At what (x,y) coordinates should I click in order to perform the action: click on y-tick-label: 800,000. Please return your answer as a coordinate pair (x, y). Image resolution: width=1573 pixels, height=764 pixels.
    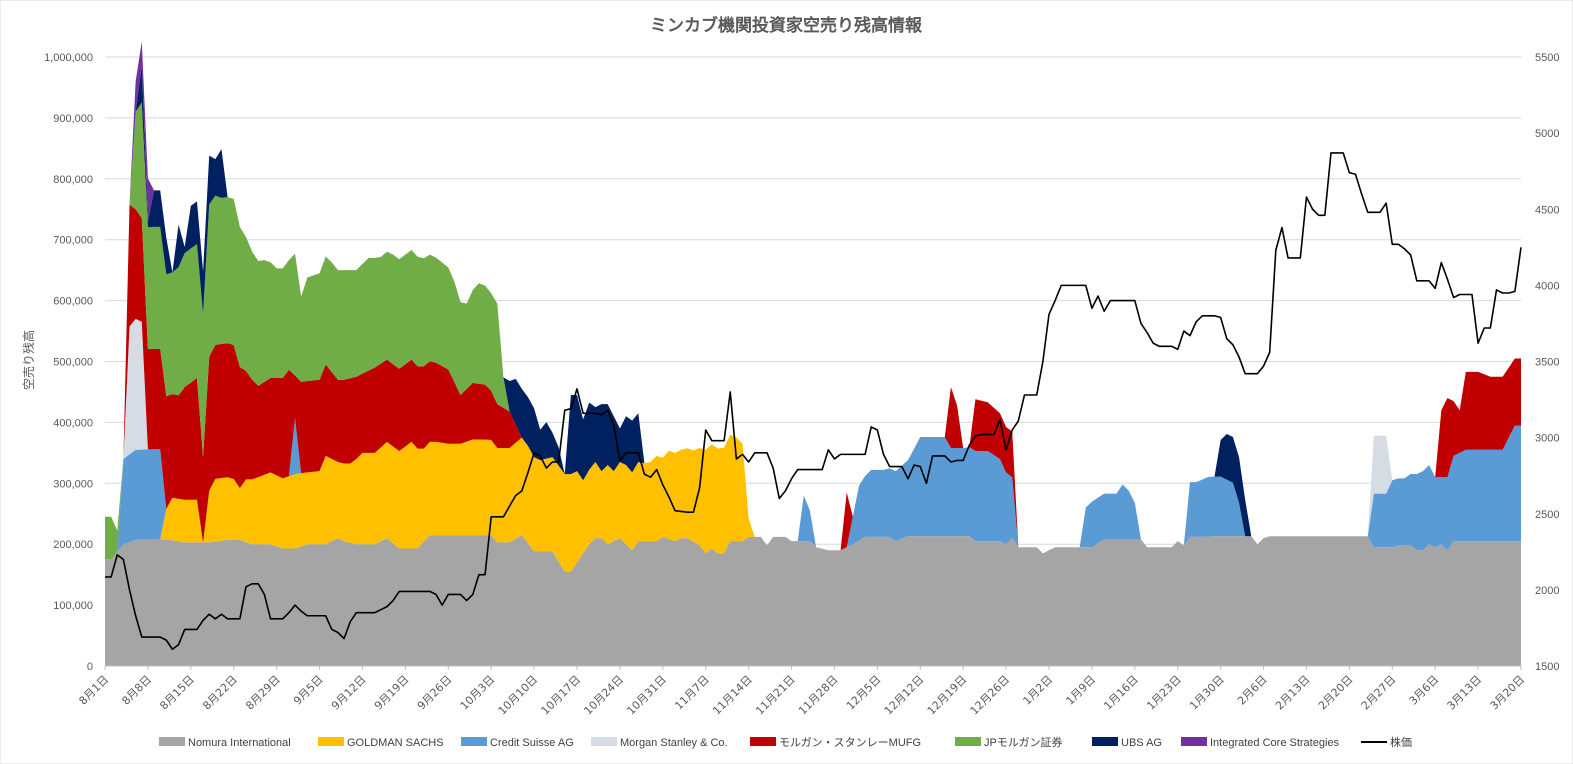
    Looking at the image, I should click on (73, 180).